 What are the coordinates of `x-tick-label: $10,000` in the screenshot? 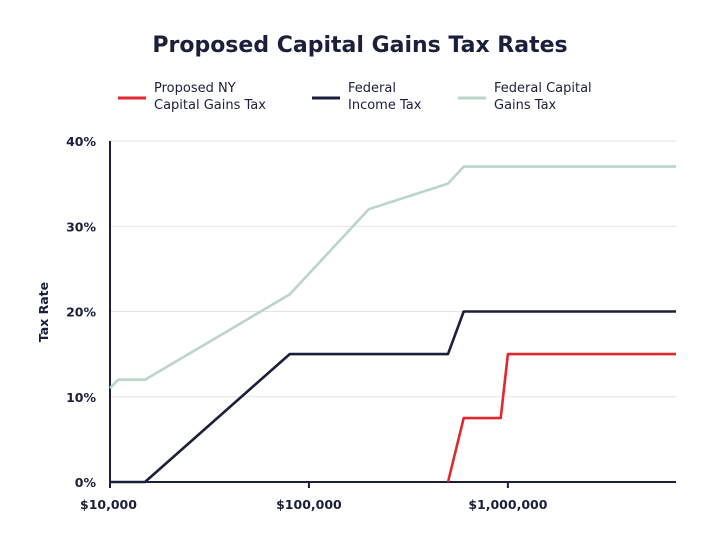 It's located at (108, 504).